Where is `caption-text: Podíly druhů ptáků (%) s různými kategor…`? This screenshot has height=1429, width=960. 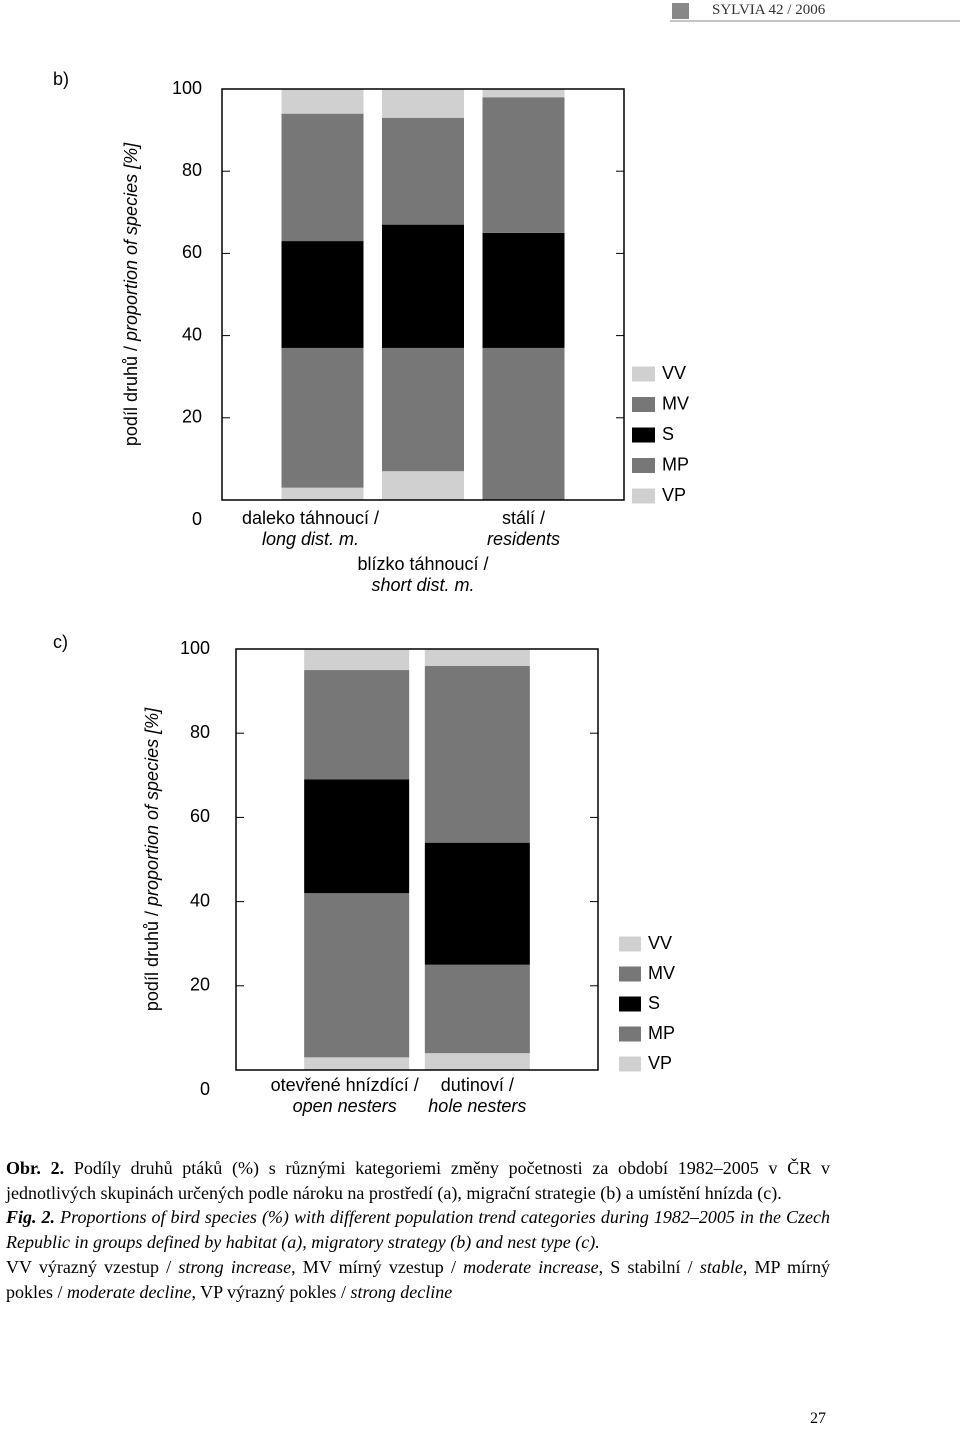
caption-text: Podíly druhů ptáků (%) s různými kategor… is located at coordinates (418, 1180).